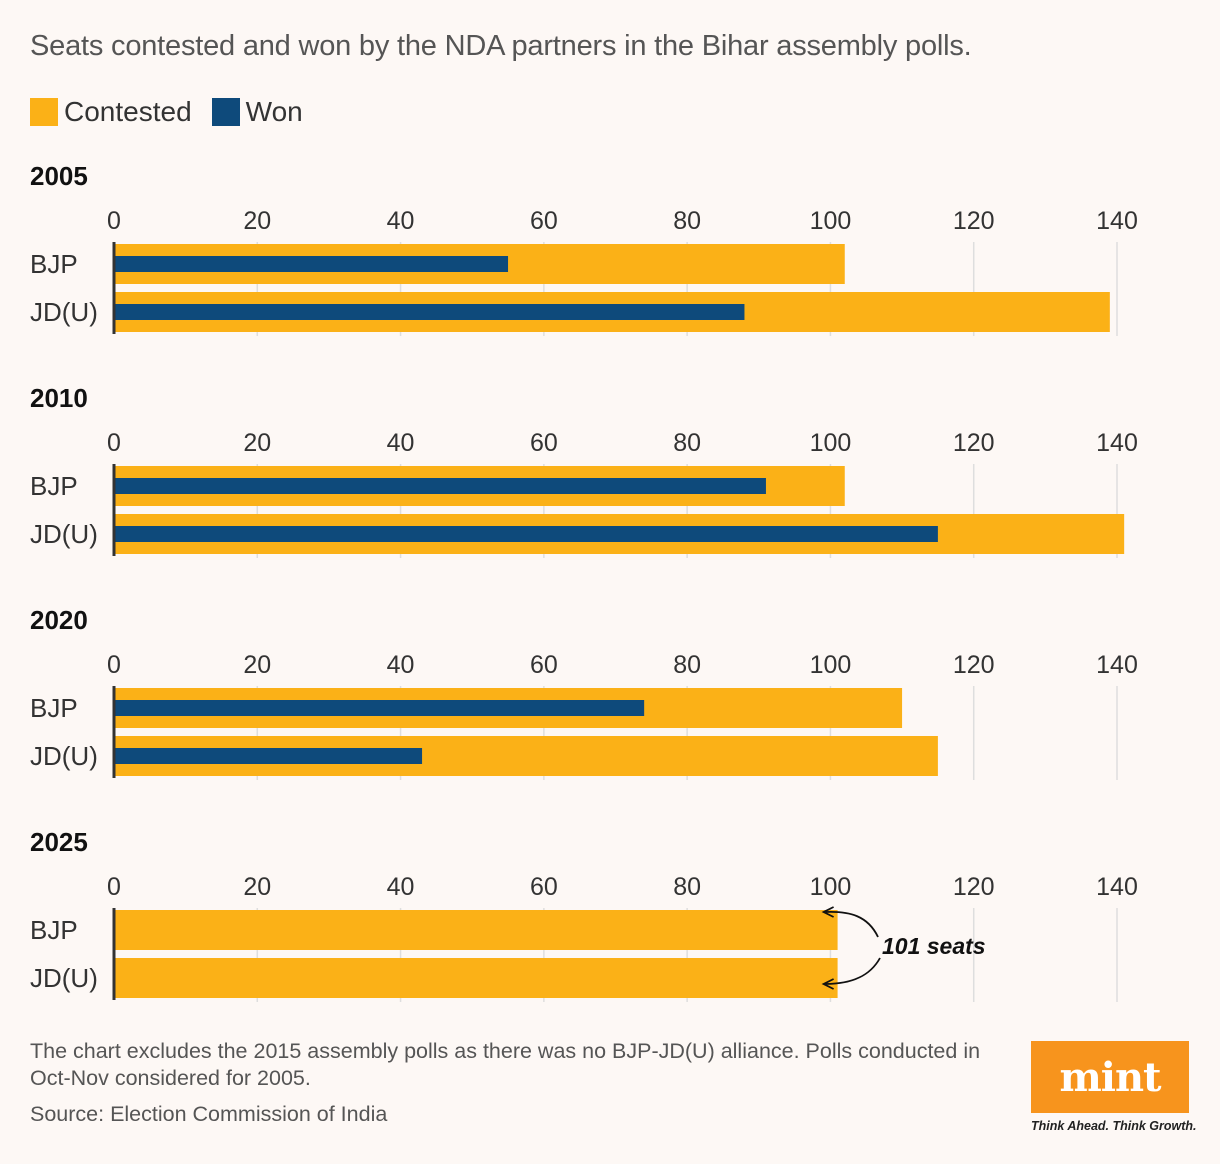 The width and height of the screenshot is (1220, 1164). I want to click on tick-label-2010-40: 40, so click(401, 443).